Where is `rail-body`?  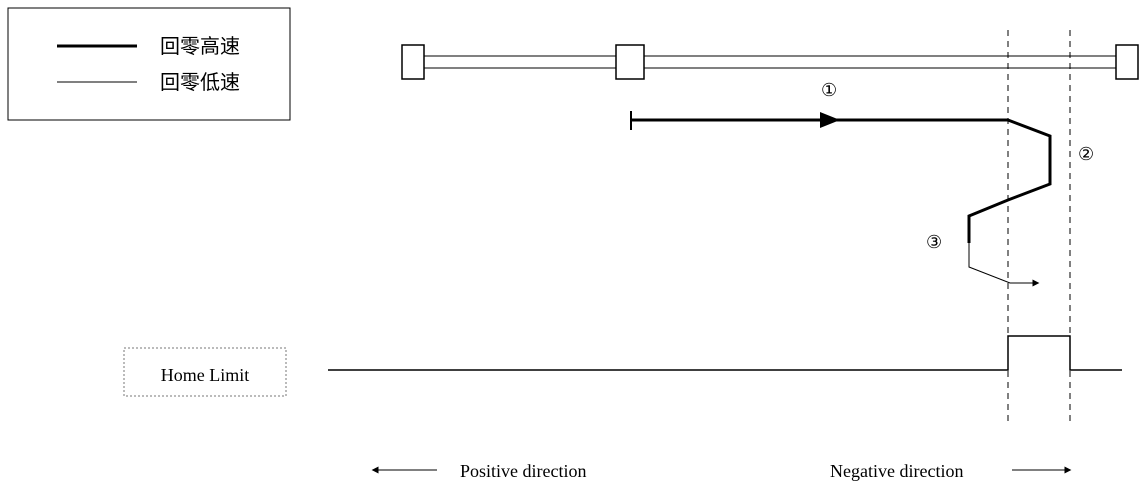 rail-body is located at coordinates (770, 62).